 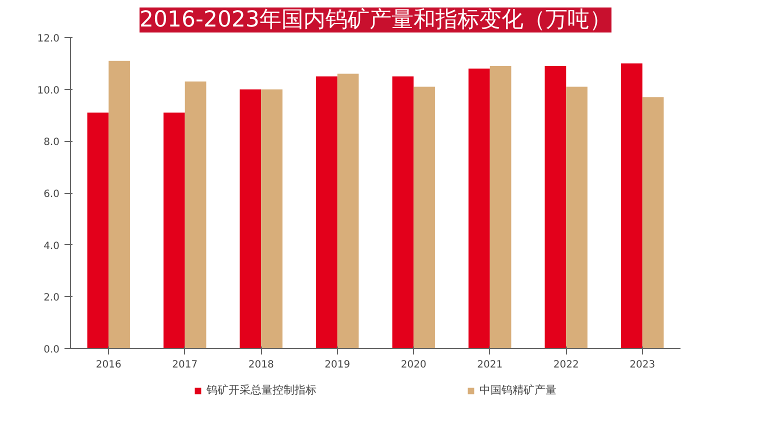 What do you see at coordinates (52, 246) in the screenshot?
I see `y-tick-label: 4.0` at bounding box center [52, 246].